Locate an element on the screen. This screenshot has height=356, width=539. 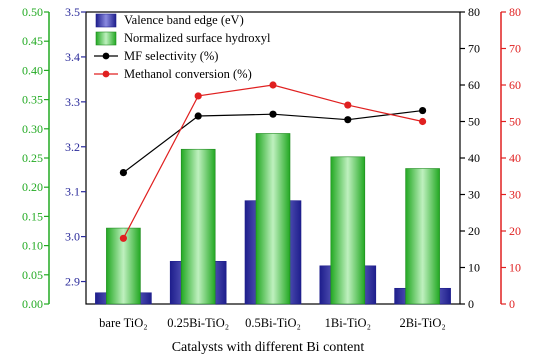
right-outer-axis-tick-label: 60 is located at coordinates (515, 85).